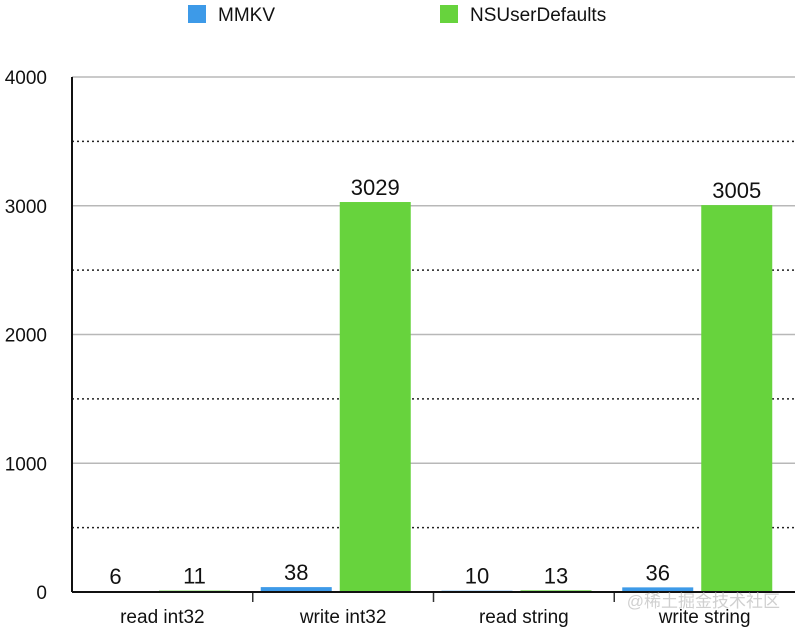  What do you see at coordinates (26, 464) in the screenshot?
I see `y-tick-label: 1000` at bounding box center [26, 464].